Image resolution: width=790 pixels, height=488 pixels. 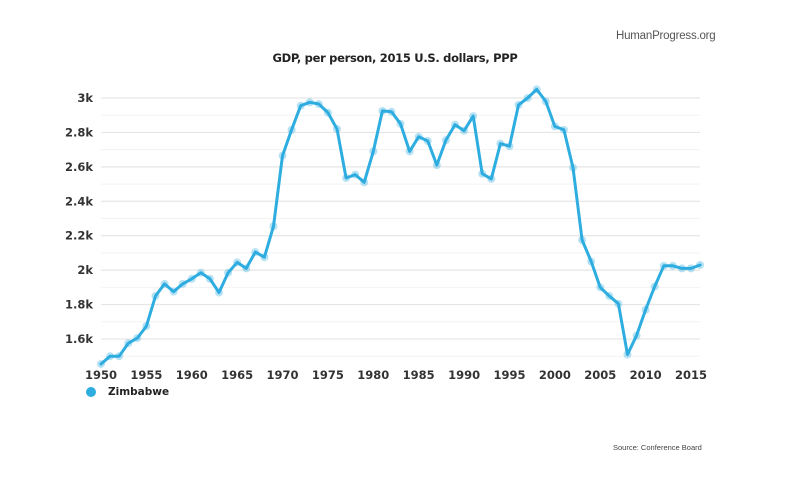 I want to click on x-tick-label: 1980, so click(x=373, y=375).